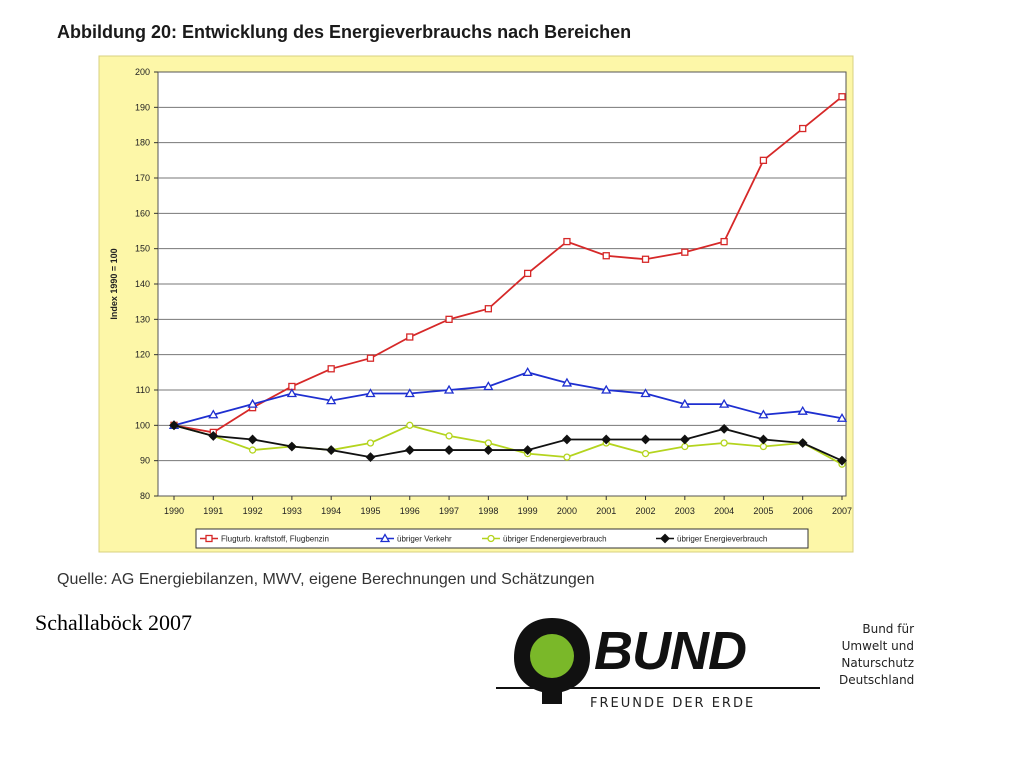 The width and height of the screenshot is (1024, 768). Describe the element at coordinates (145, 496) in the screenshot. I see `y-tick-label: 80` at that location.